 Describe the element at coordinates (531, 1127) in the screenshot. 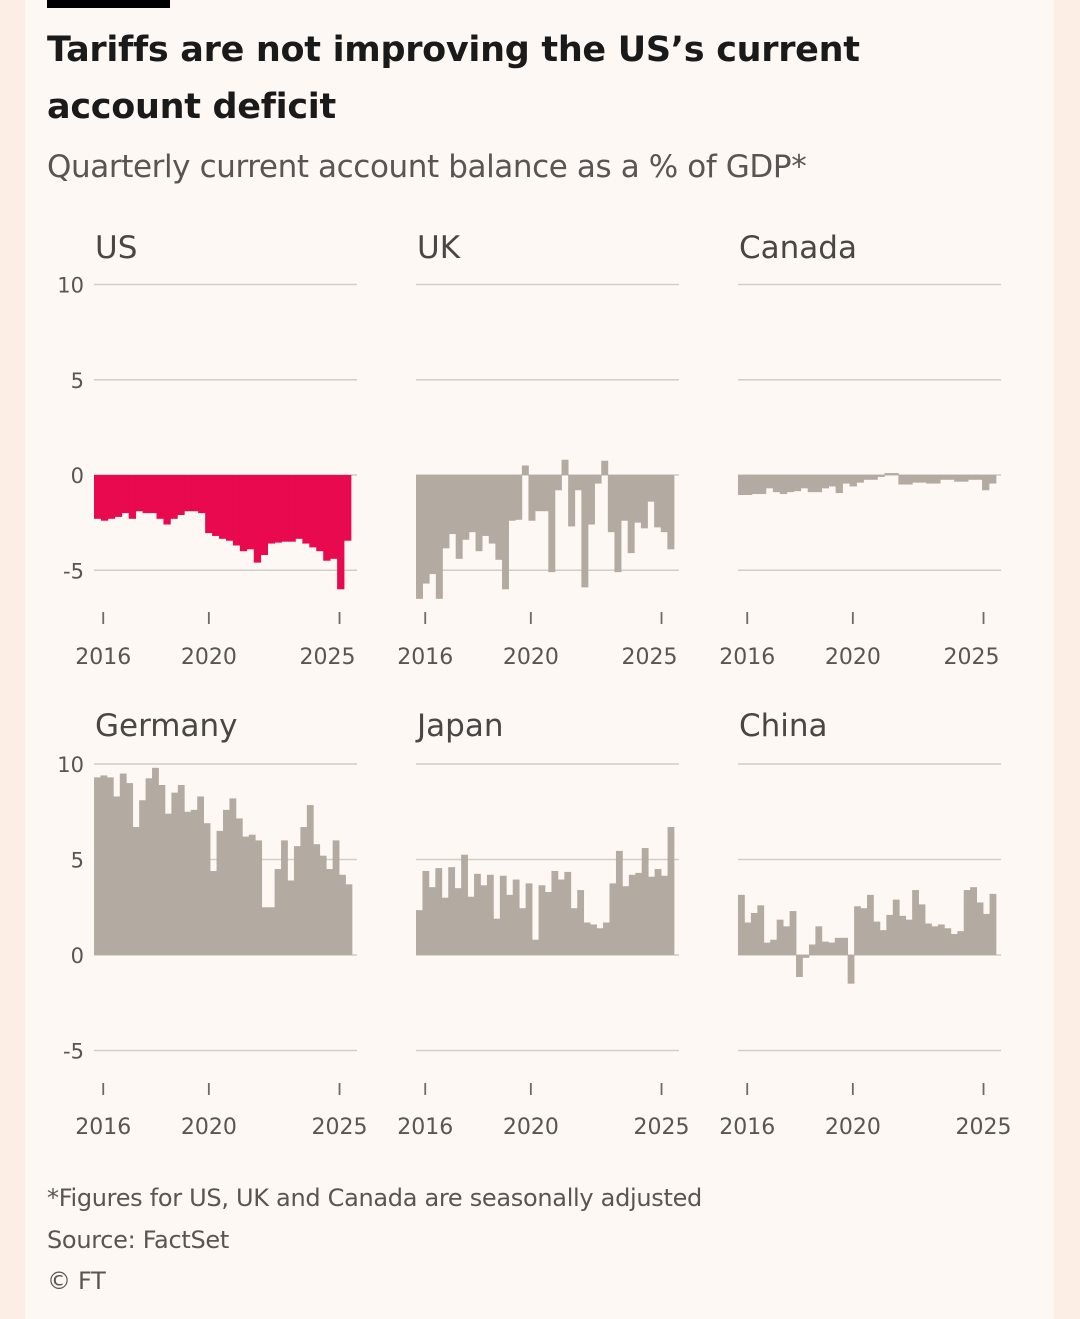

I see `x-tick-label: 2020` at that location.